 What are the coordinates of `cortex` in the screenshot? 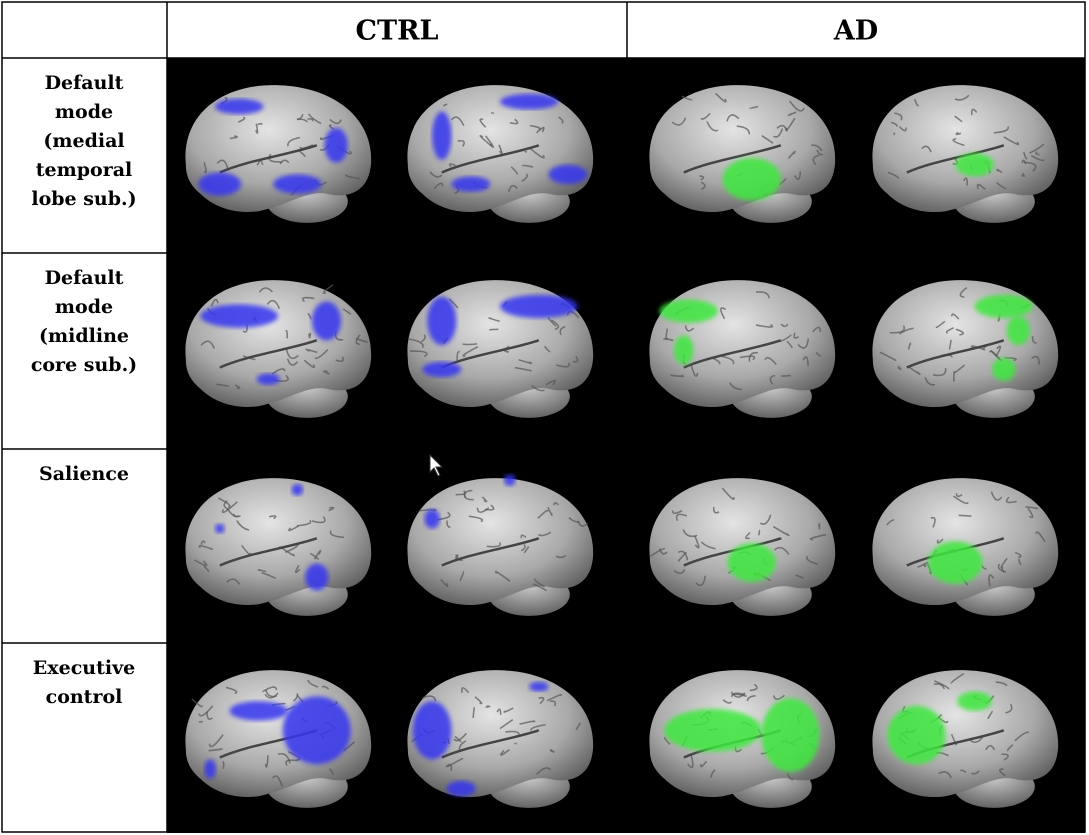 It's located at (742, 149).